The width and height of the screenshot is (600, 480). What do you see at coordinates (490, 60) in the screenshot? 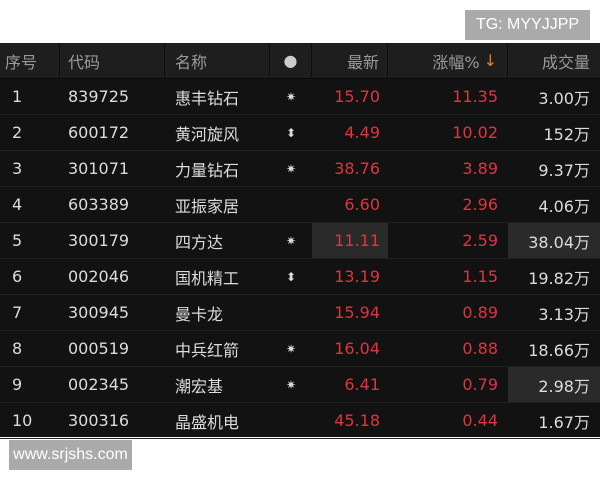
I see `sort-desc-icon: ↓` at bounding box center [490, 60].